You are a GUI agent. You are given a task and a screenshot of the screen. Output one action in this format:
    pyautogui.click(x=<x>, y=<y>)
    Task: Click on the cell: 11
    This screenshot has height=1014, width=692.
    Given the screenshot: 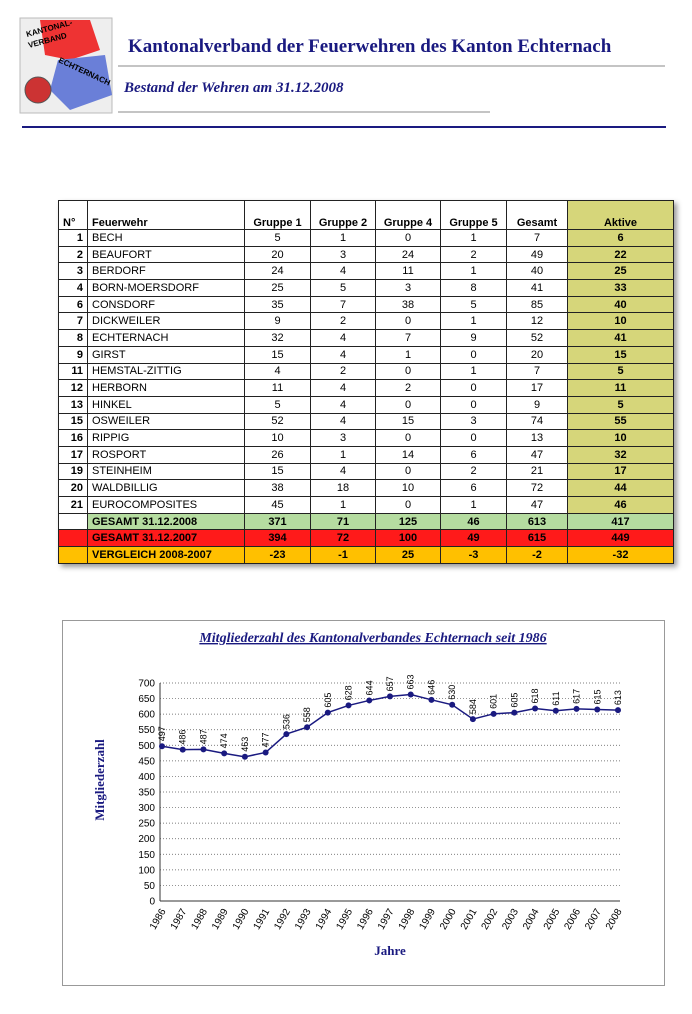 What is the action you would take?
    pyautogui.click(x=620, y=388)
    